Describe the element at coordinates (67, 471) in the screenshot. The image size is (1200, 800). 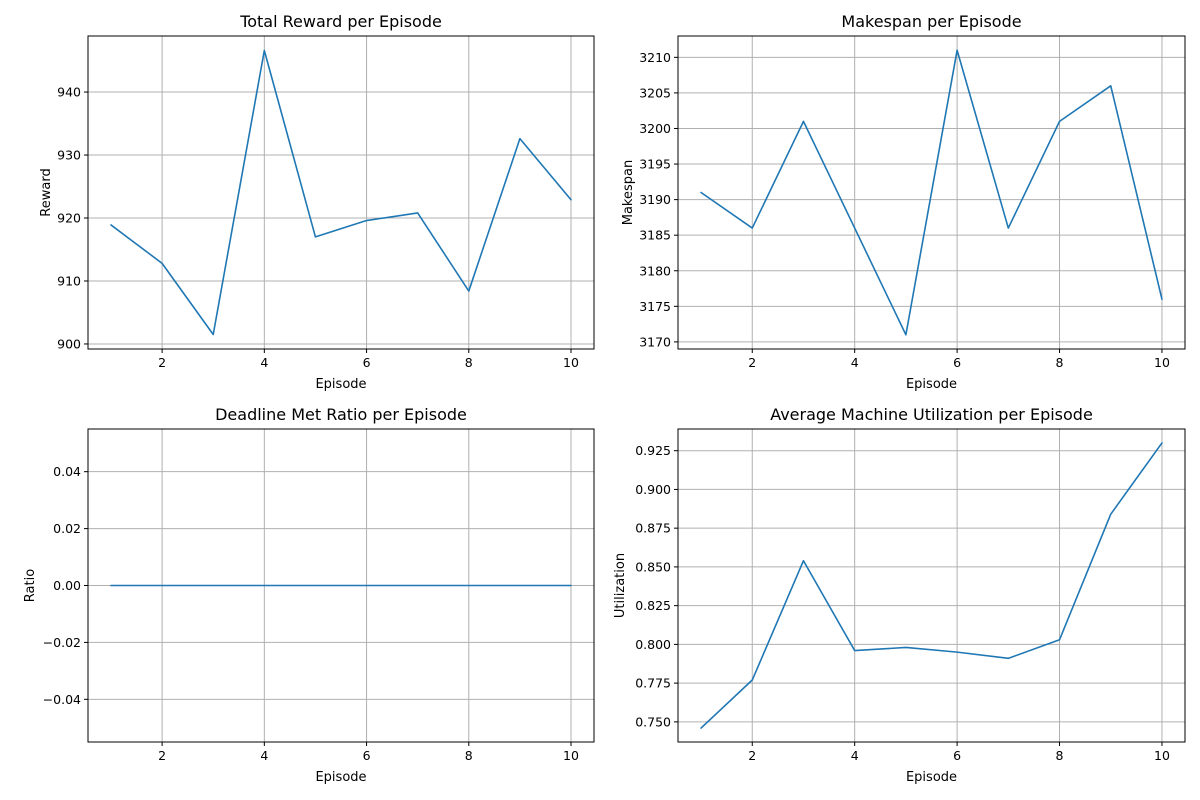
I see `y-tick-label: 0.04` at that location.